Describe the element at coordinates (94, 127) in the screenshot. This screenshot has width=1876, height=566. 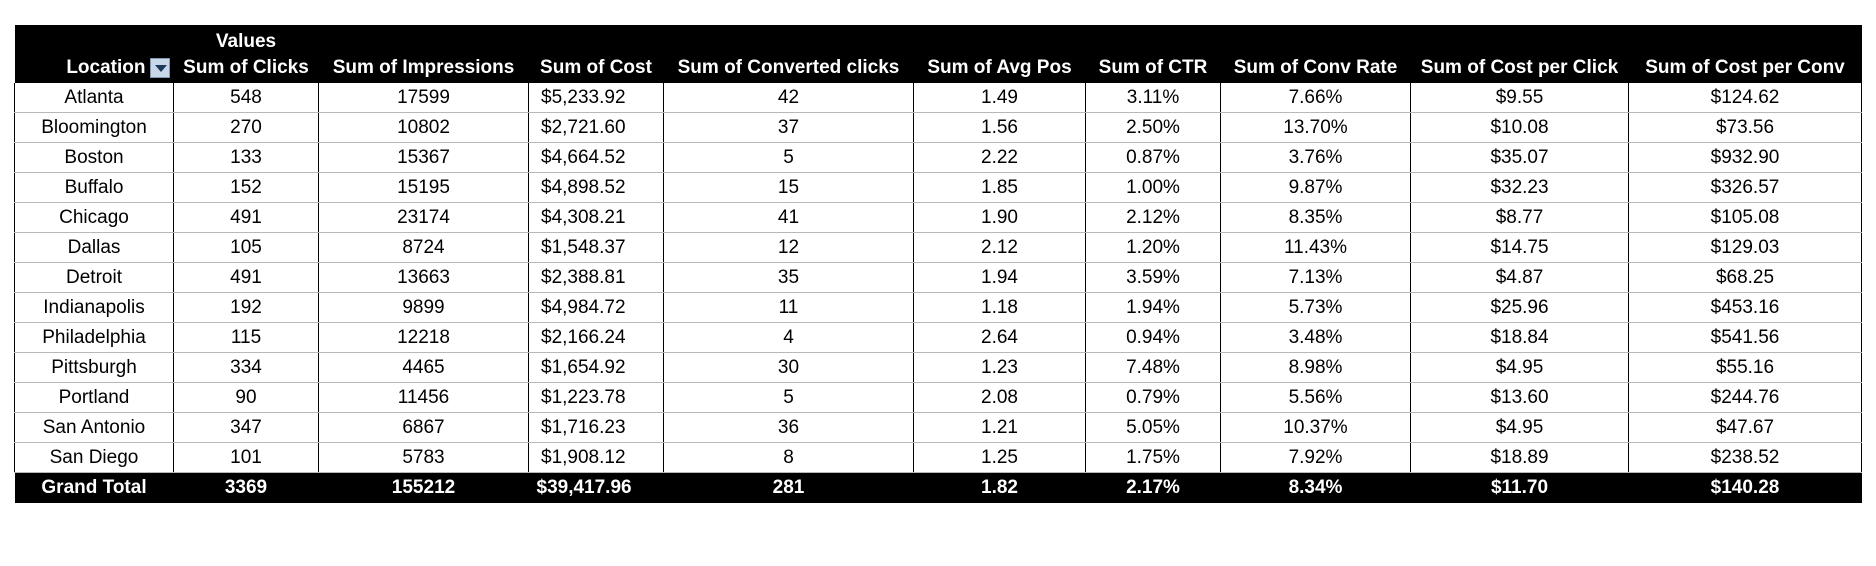
I see `location-cell: Bloomington` at that location.